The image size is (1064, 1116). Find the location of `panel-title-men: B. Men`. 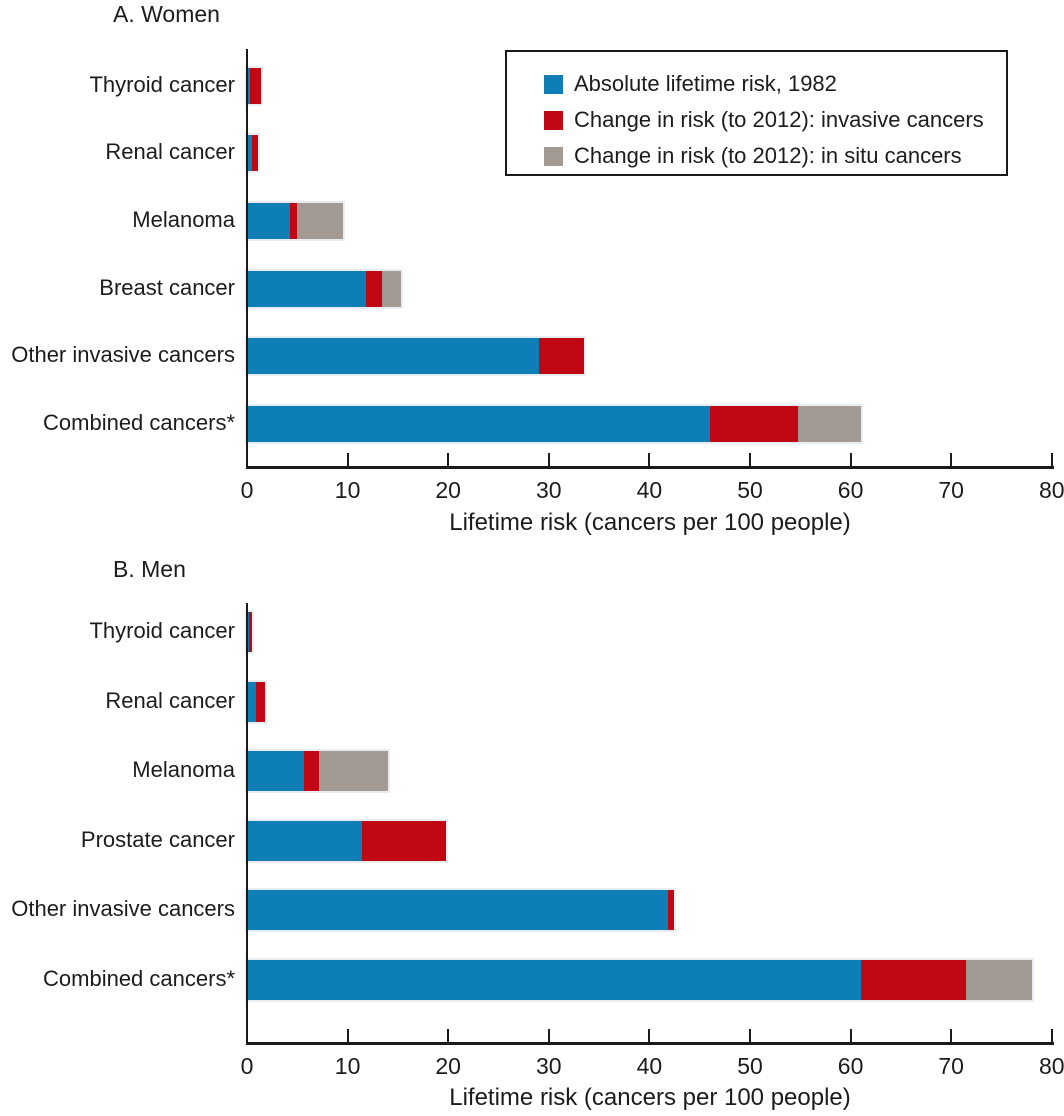

panel-title-men: B. Men is located at coordinates (149, 569).